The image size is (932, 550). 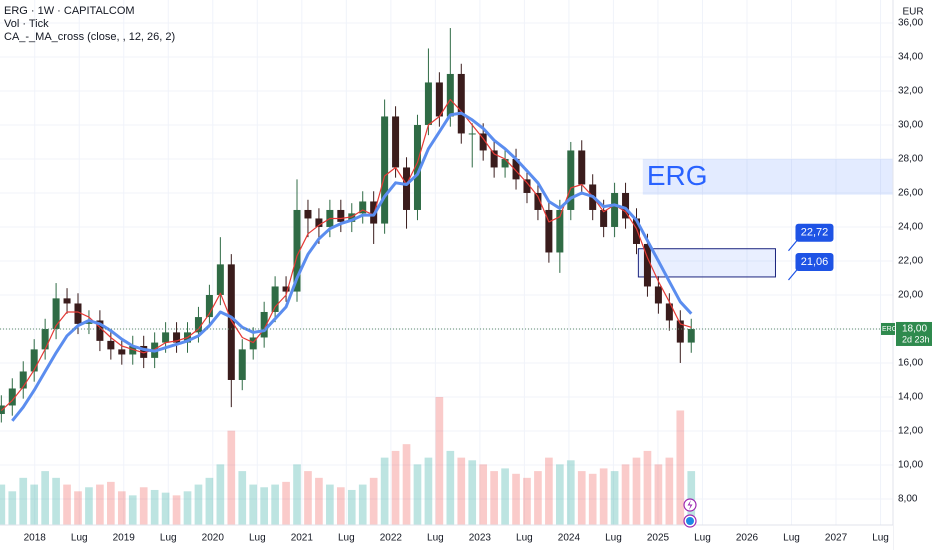 What do you see at coordinates (767, 176) in the screenshot?
I see `banner-box` at bounding box center [767, 176].